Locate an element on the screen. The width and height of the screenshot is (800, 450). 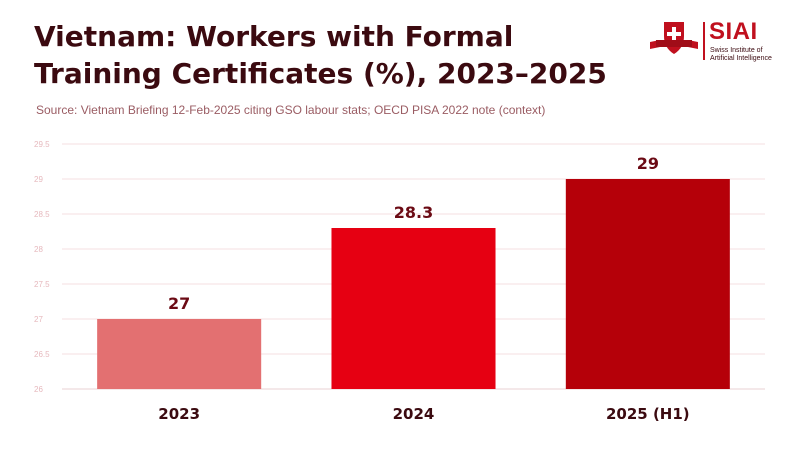
bar-value-label: 27 is located at coordinates (179, 303).